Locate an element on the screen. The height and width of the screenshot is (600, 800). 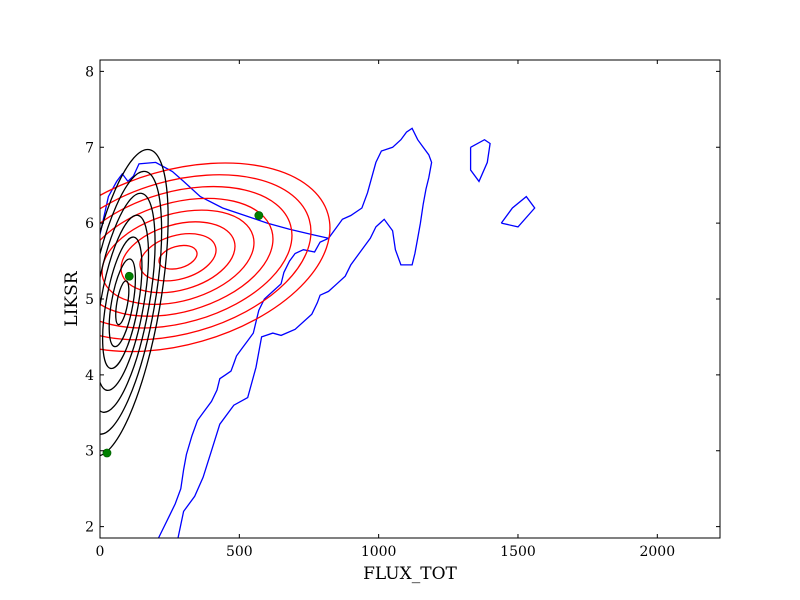
x-axis-title: FLUX_TOT is located at coordinates (410, 574).